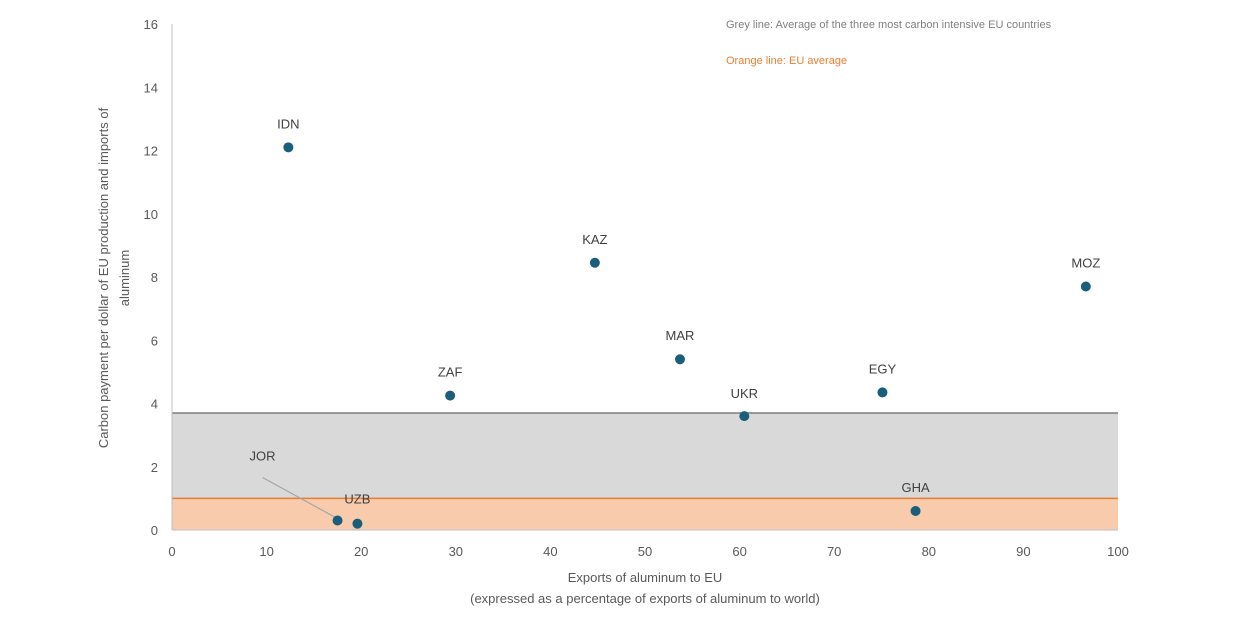 This screenshot has height=623, width=1248. I want to click on point-label-zaf: ZAF, so click(450, 372).